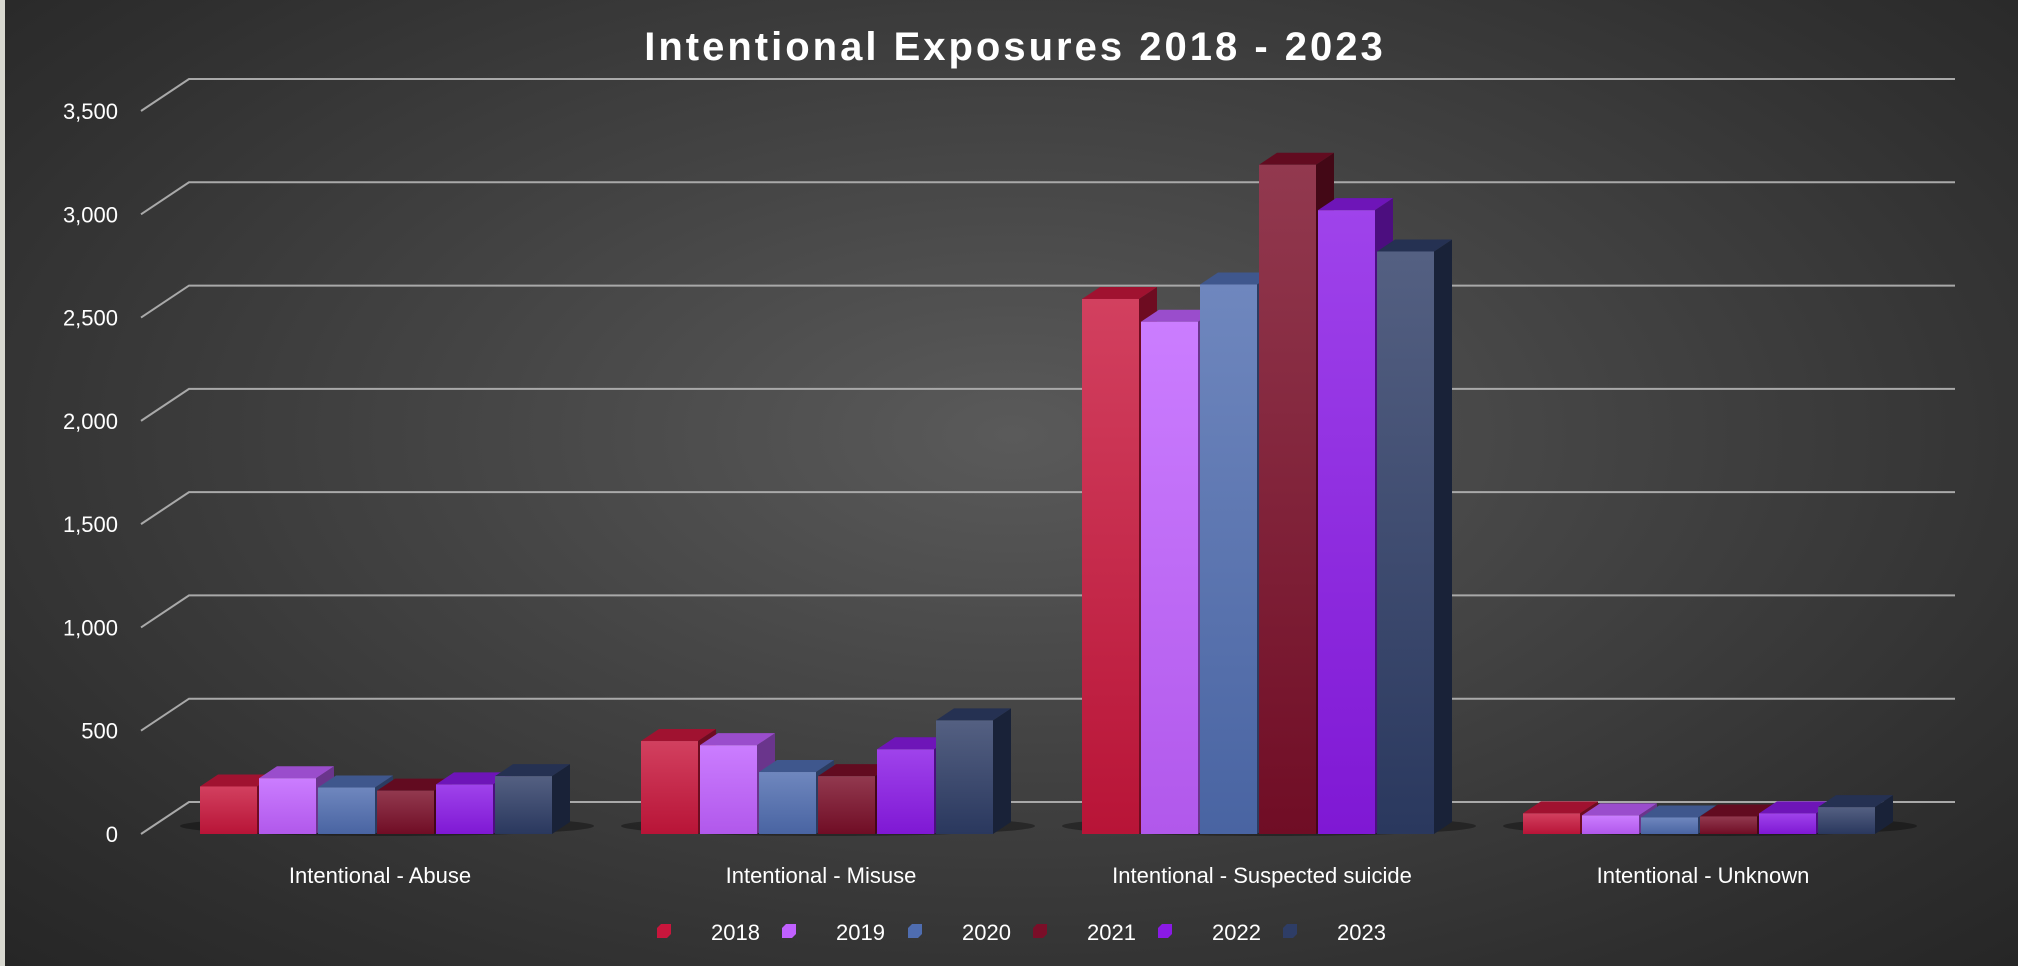  Describe the element at coordinates (90, 421) in the screenshot. I see `y-tick-label: 2,000` at that location.